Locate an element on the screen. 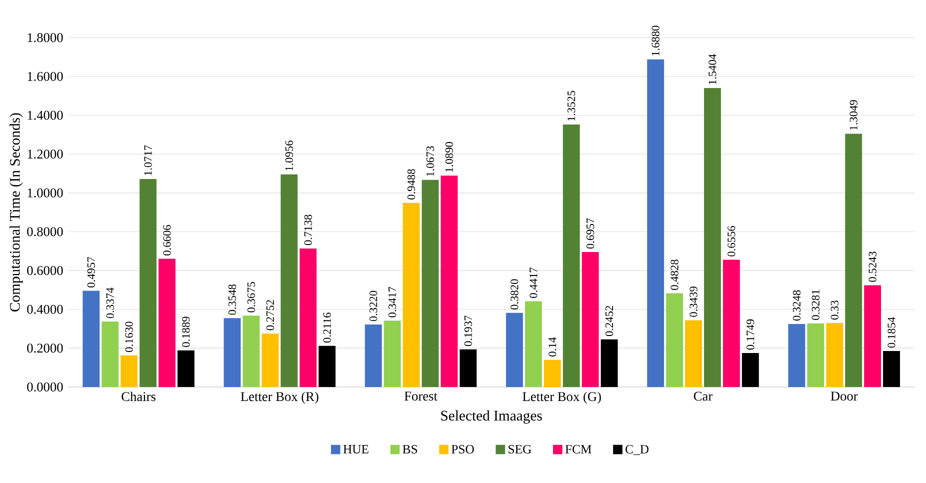  data-label: 0.4828 is located at coordinates (674, 275).